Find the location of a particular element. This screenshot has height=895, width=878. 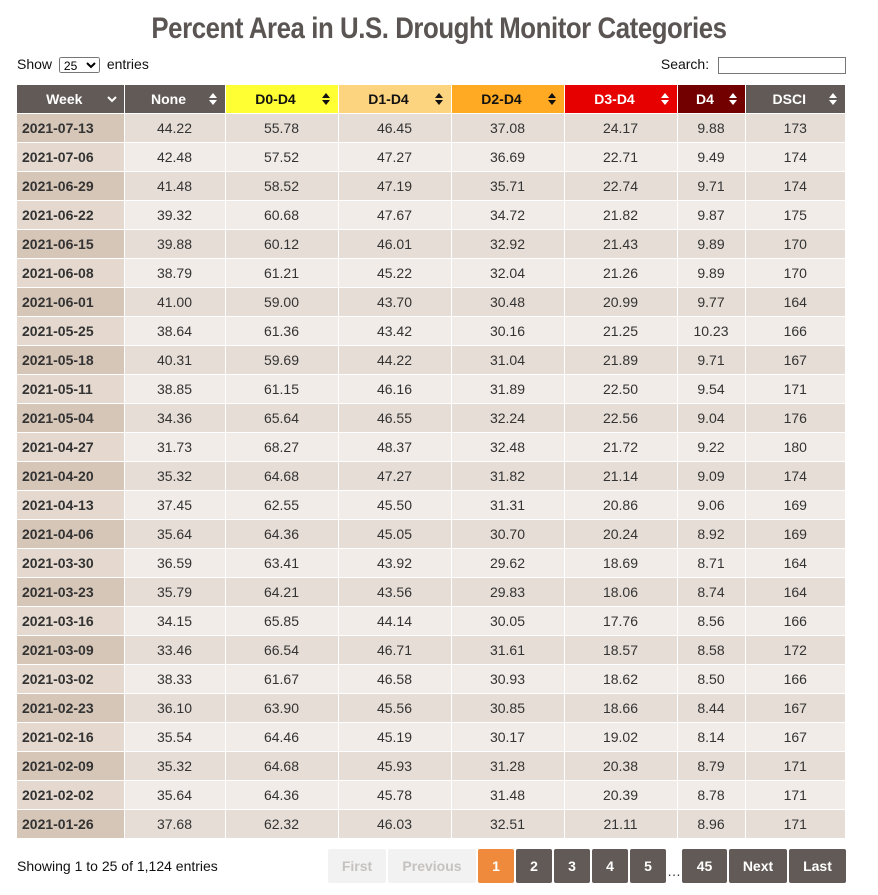

week-cell: 2021-03-30 is located at coordinates (70, 563).